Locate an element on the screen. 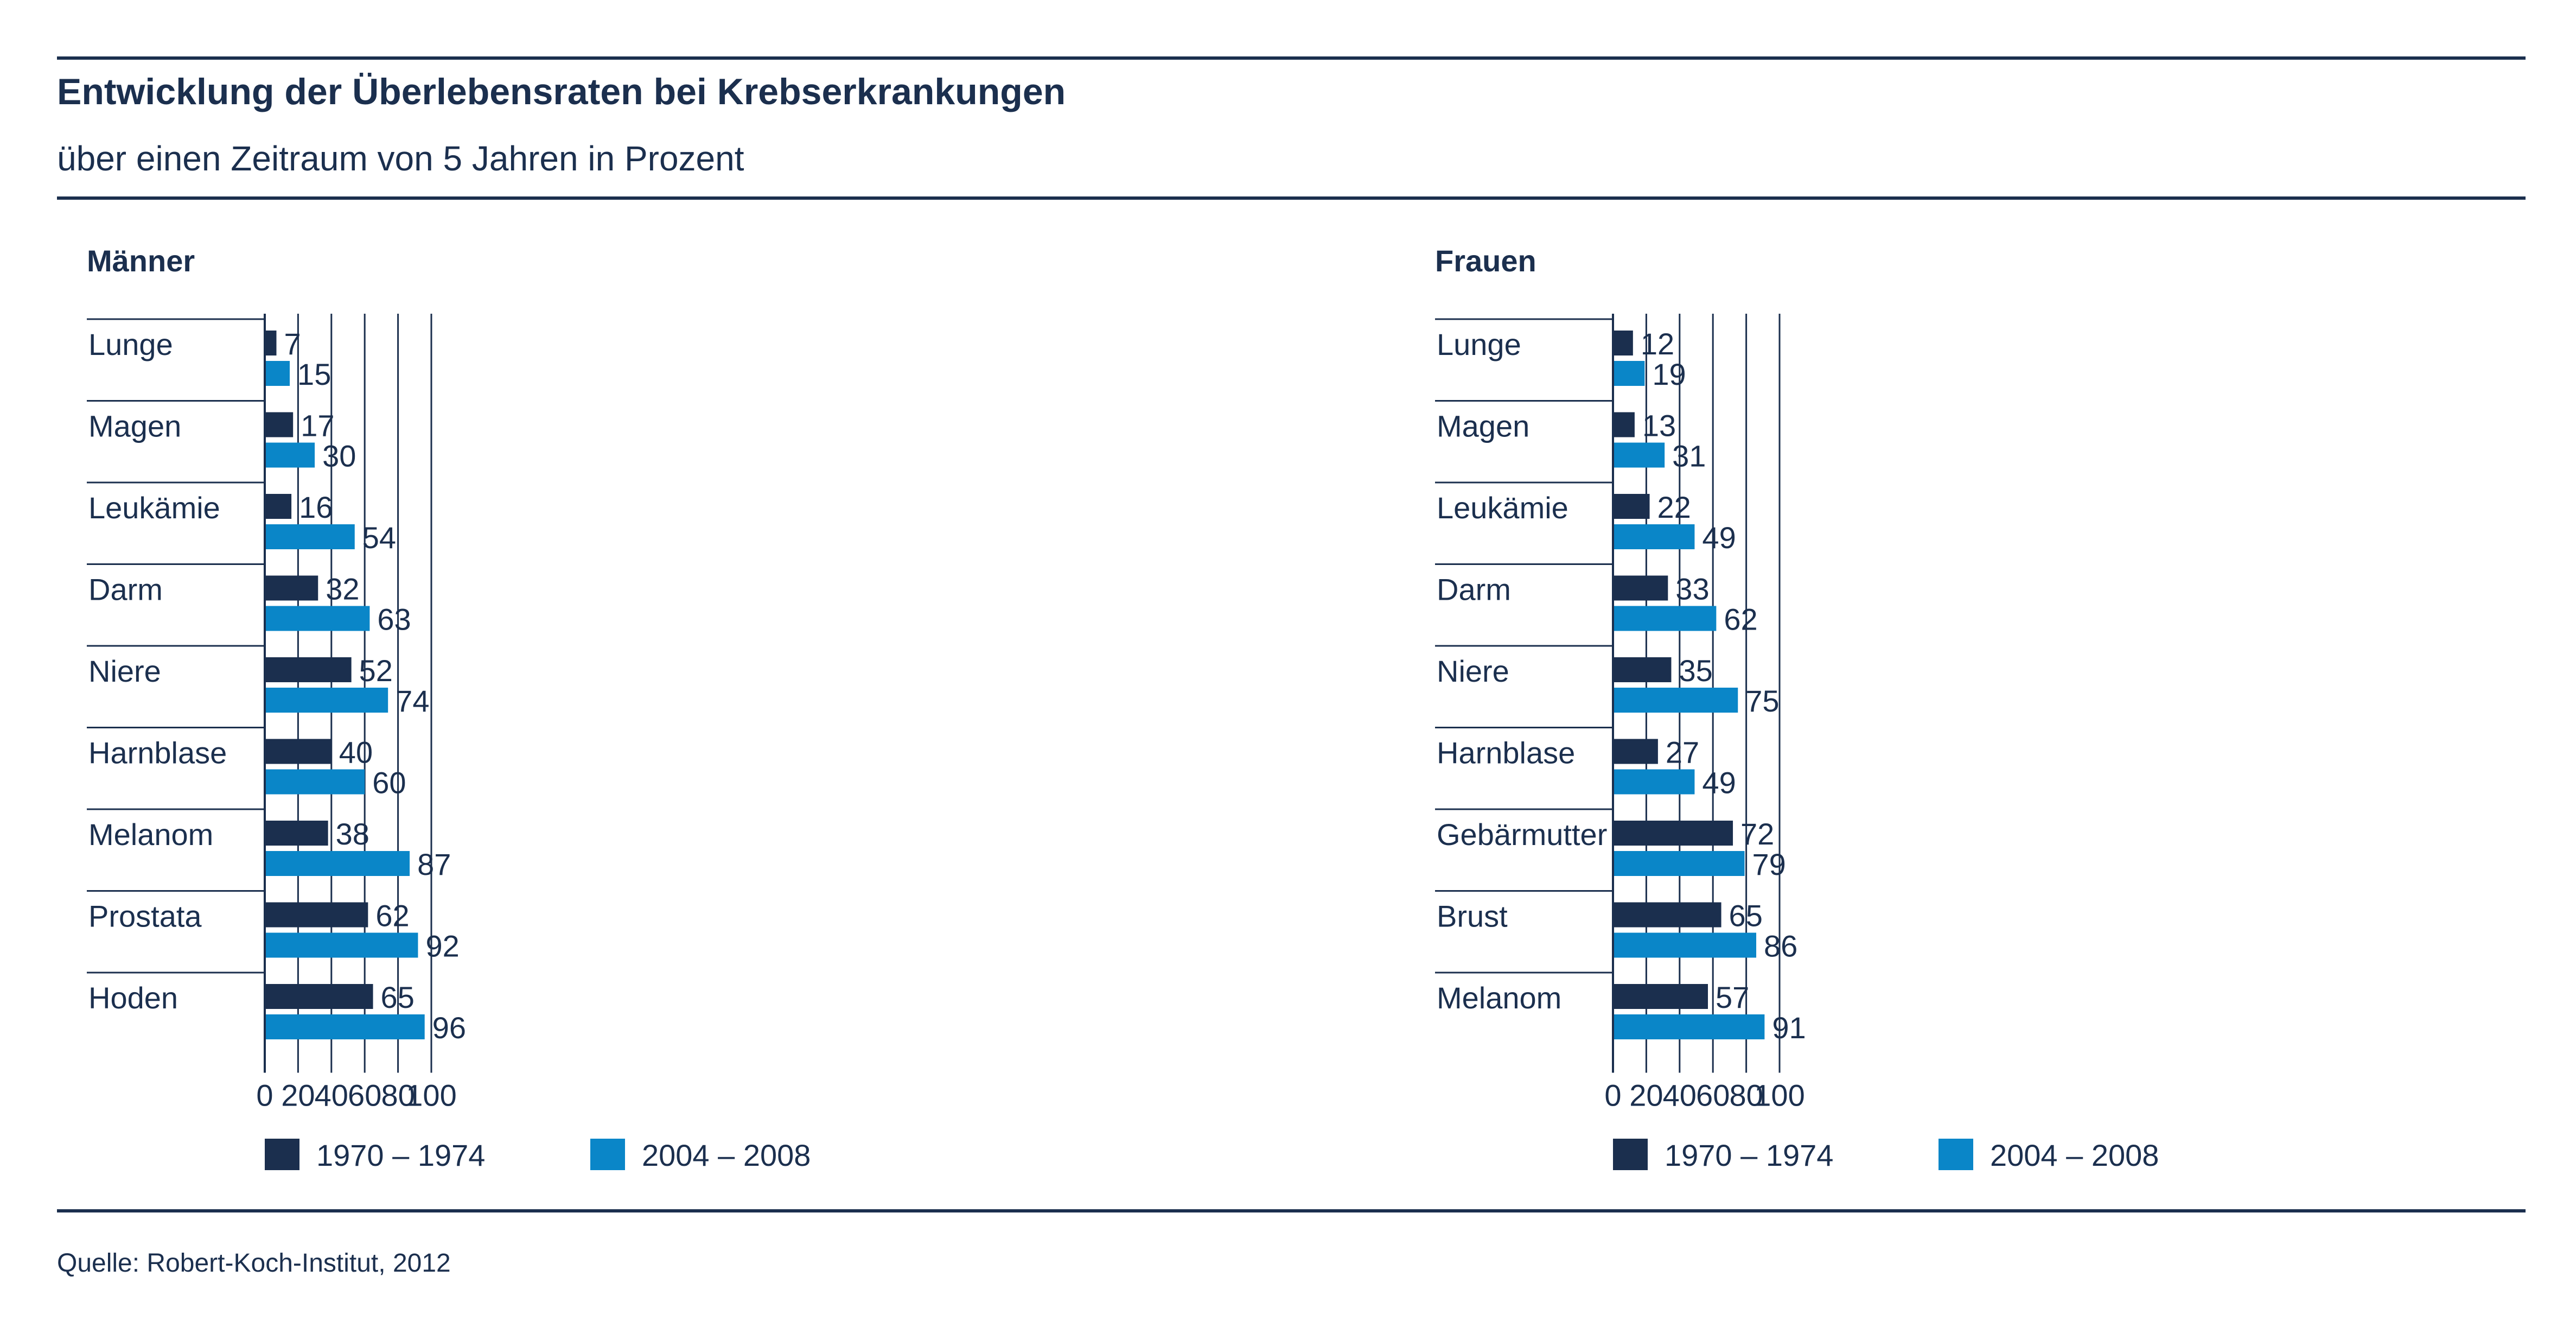  data-label: 87 is located at coordinates (434, 864).